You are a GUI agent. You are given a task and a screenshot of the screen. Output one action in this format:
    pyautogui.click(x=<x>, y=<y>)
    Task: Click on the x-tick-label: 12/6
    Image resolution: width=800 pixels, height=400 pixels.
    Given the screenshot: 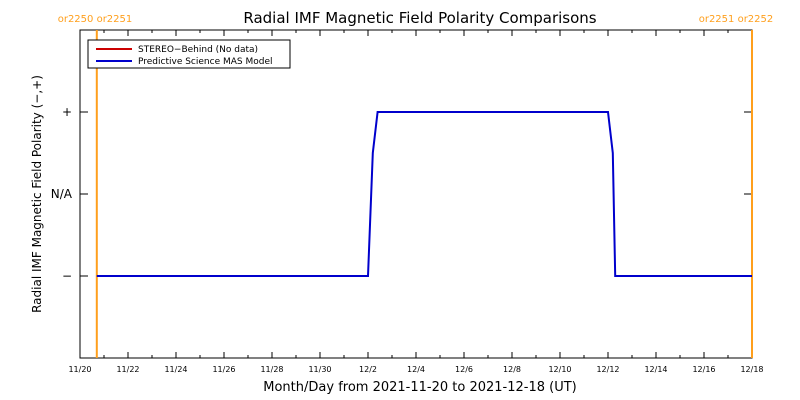 What is the action you would take?
    pyautogui.click(x=464, y=369)
    